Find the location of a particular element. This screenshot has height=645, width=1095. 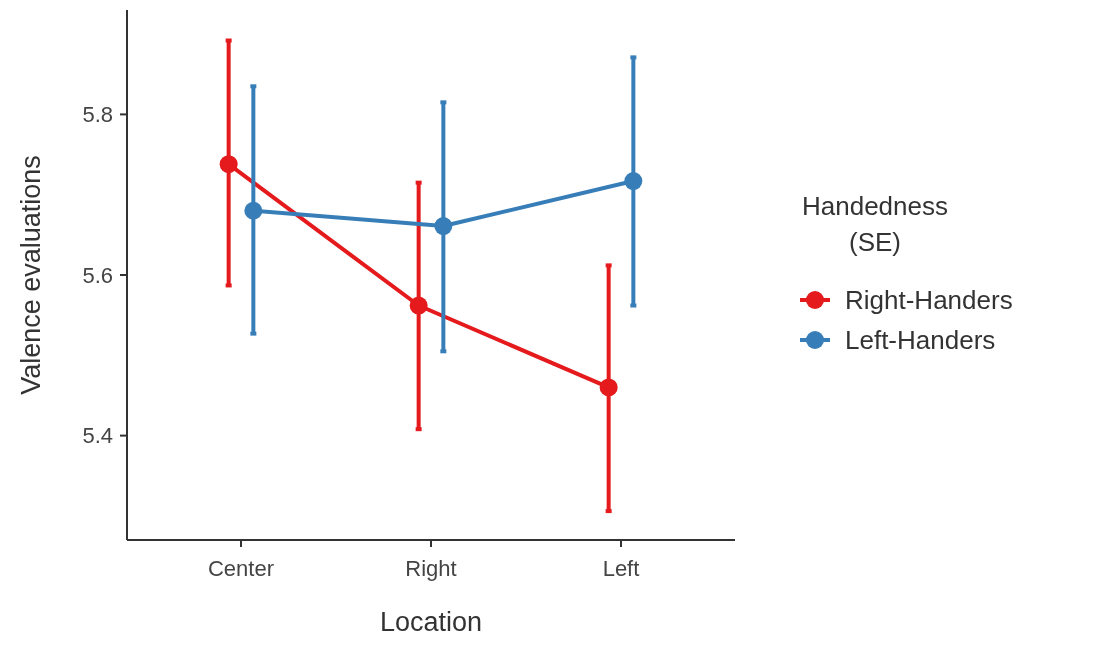

x-tick-label: Center is located at coordinates (241, 568).